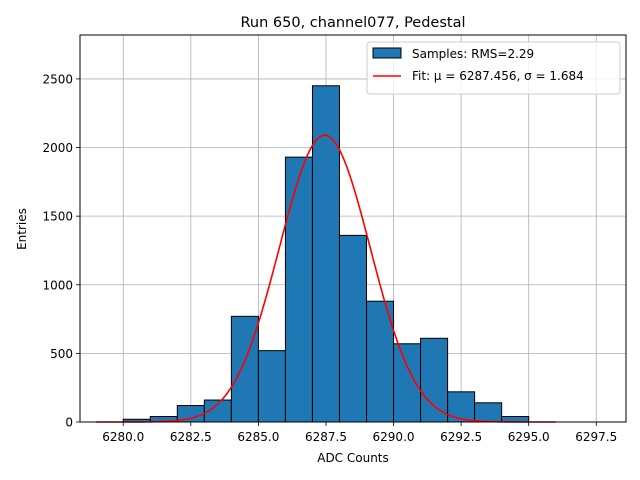 Image resolution: width=640 pixels, height=480 pixels. I want to click on x-tick-label: 6295.0, so click(529, 437).